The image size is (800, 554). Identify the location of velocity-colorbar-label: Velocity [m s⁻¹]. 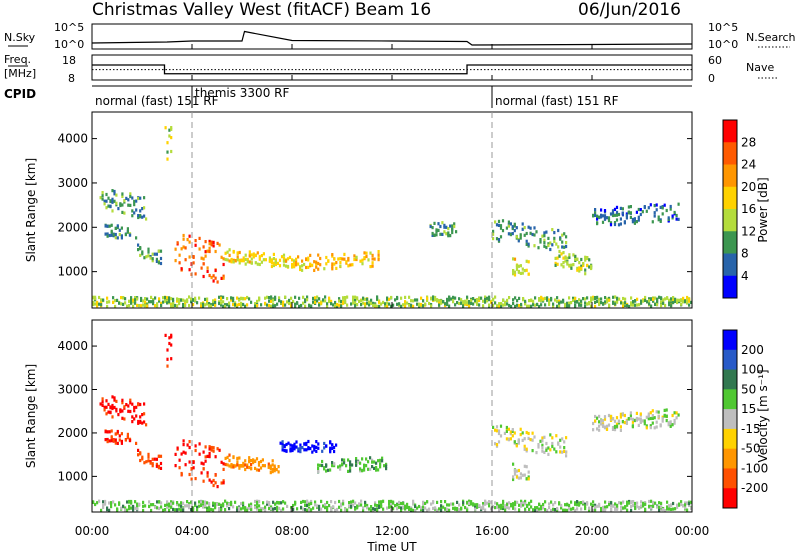
(763, 415).